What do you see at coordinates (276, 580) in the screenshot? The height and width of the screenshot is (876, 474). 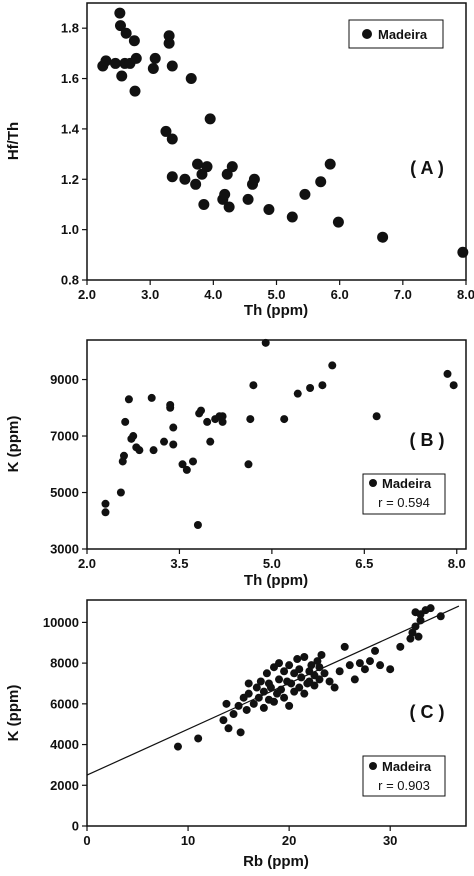 I see `x-axis-label-b: Th (ppm)` at bounding box center [276, 580].